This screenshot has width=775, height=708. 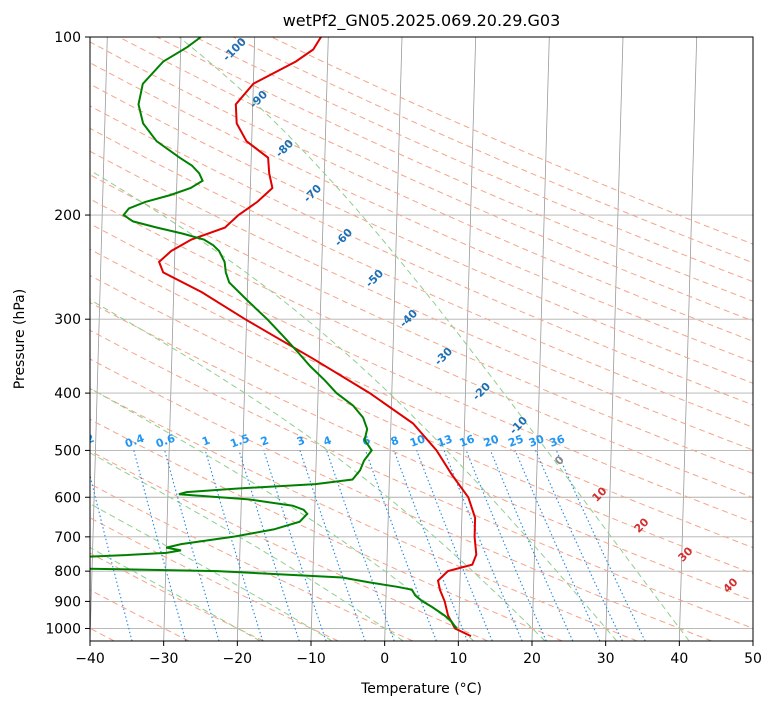 What do you see at coordinates (67, 216) in the screenshot?
I see `y-tick-label: 200` at bounding box center [67, 216].